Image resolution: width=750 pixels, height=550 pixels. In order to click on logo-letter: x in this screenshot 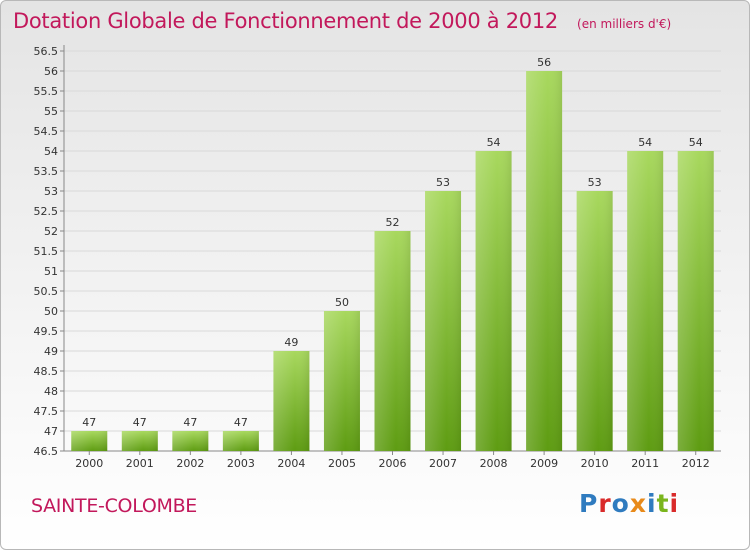, I will do `click(638, 503)`.